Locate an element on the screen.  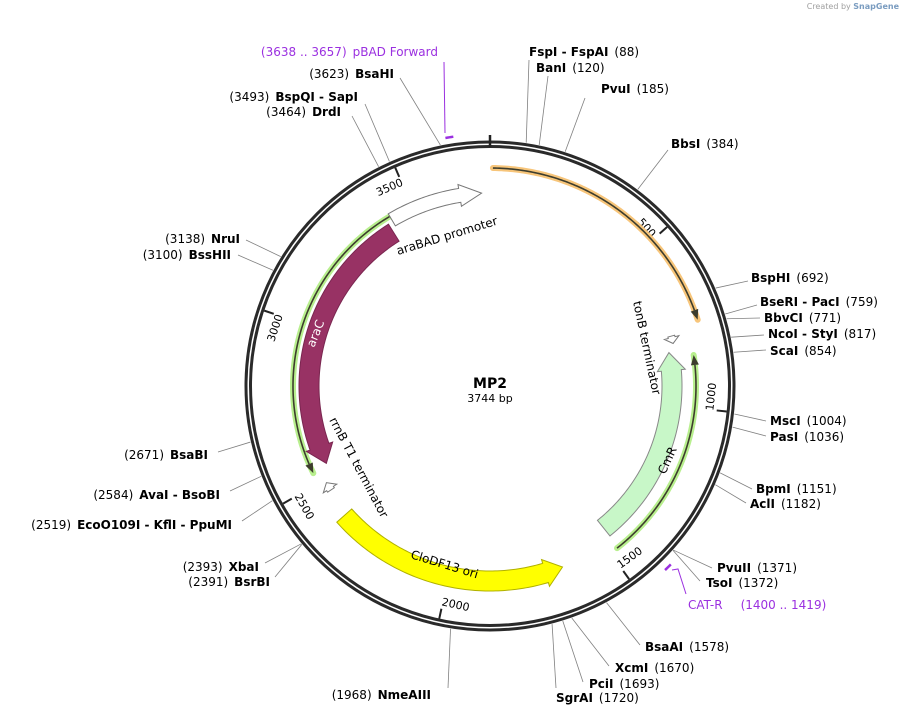
orf-green-arrow-right is located at coordinates (656, 456).